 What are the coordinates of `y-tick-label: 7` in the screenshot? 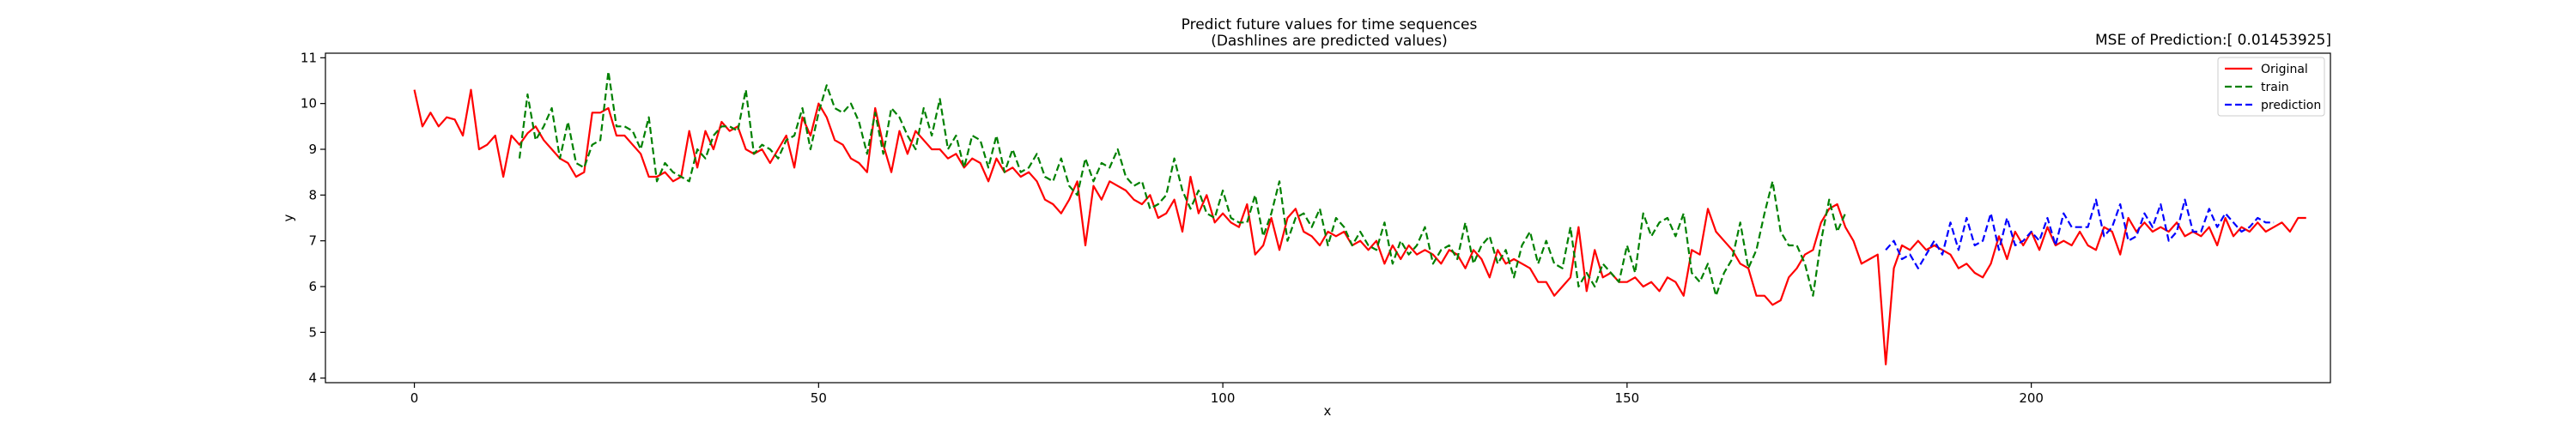 It's located at (312, 241).